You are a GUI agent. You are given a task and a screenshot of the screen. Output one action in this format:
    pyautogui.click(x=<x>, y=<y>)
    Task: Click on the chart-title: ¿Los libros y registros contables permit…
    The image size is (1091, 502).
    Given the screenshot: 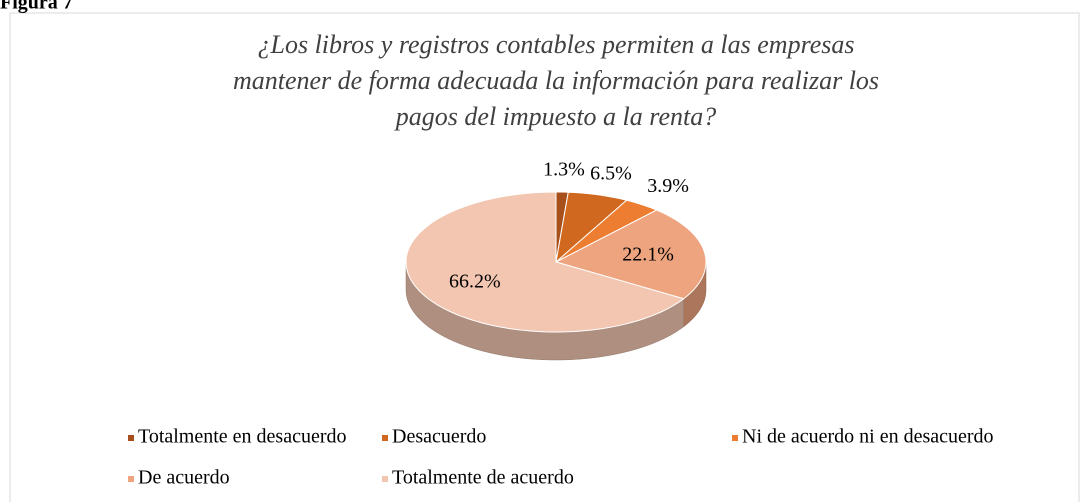 What is the action you would take?
    pyautogui.click(x=555, y=44)
    